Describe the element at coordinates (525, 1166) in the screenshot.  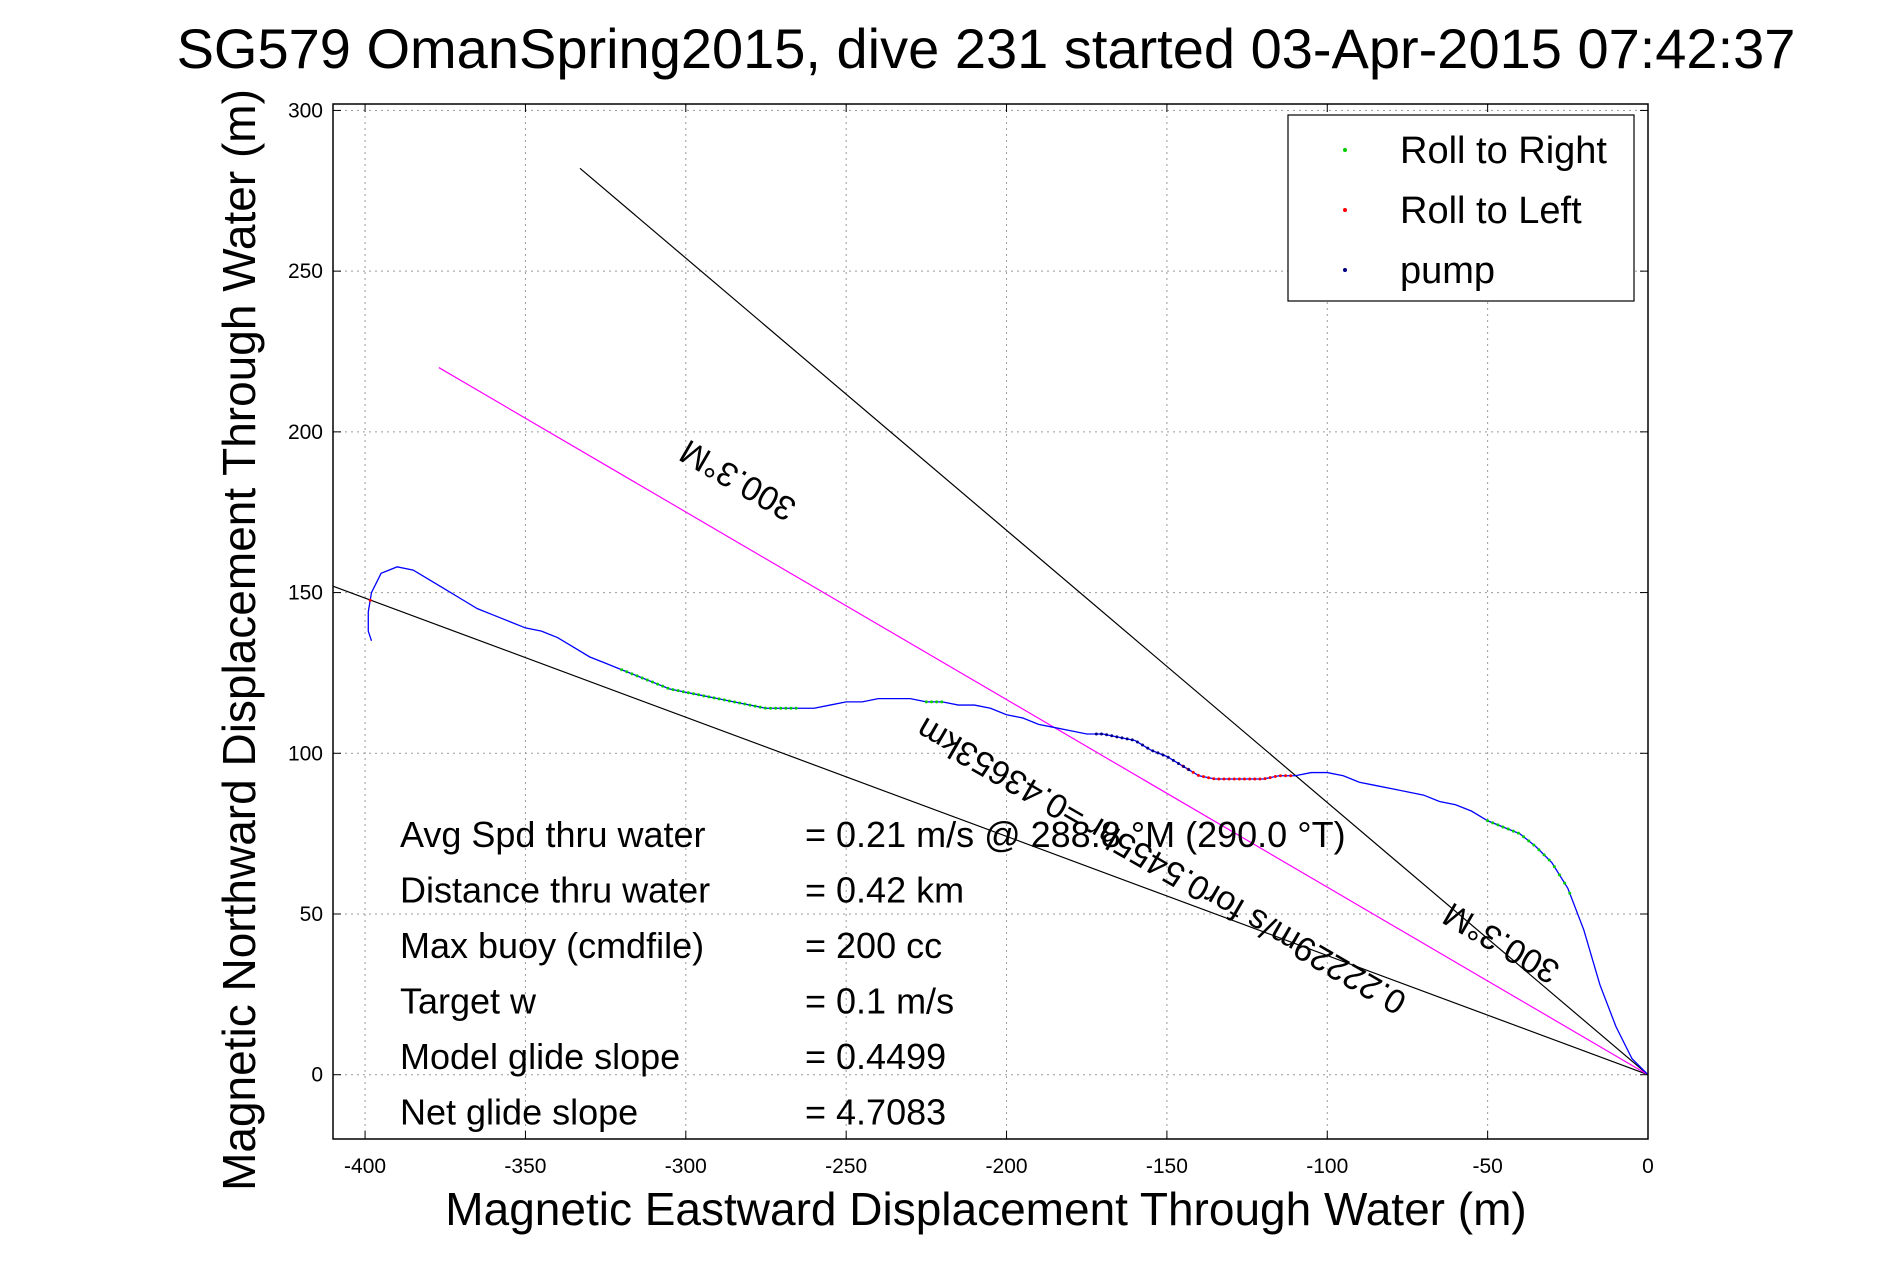
I see `x-tick-label: -350` at that location.